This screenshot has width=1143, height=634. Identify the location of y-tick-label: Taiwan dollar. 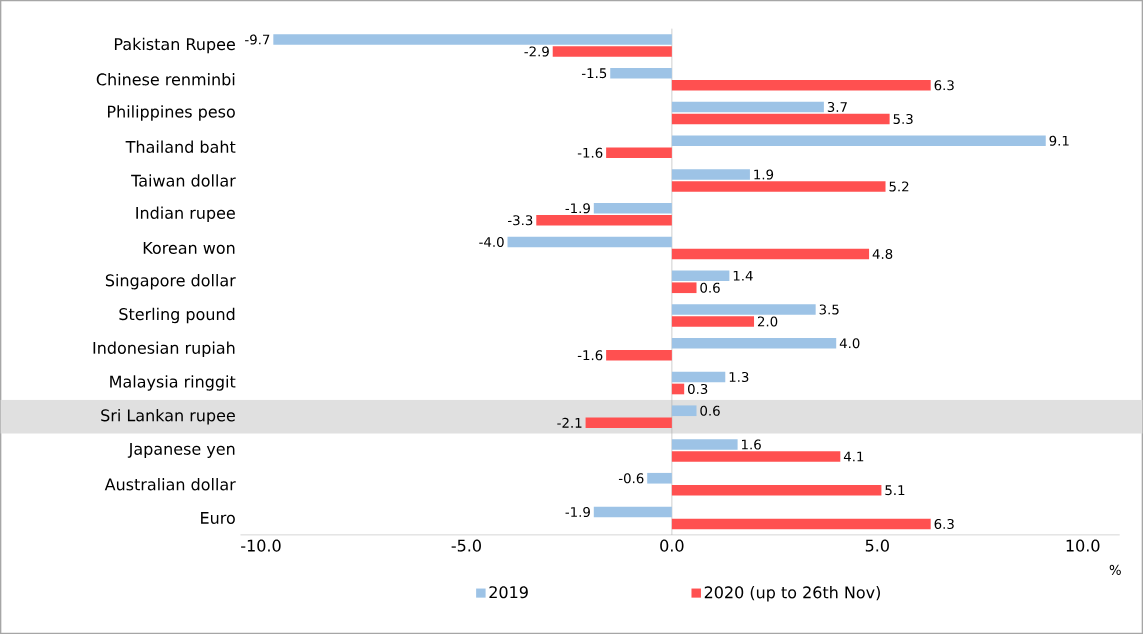
(183, 180).